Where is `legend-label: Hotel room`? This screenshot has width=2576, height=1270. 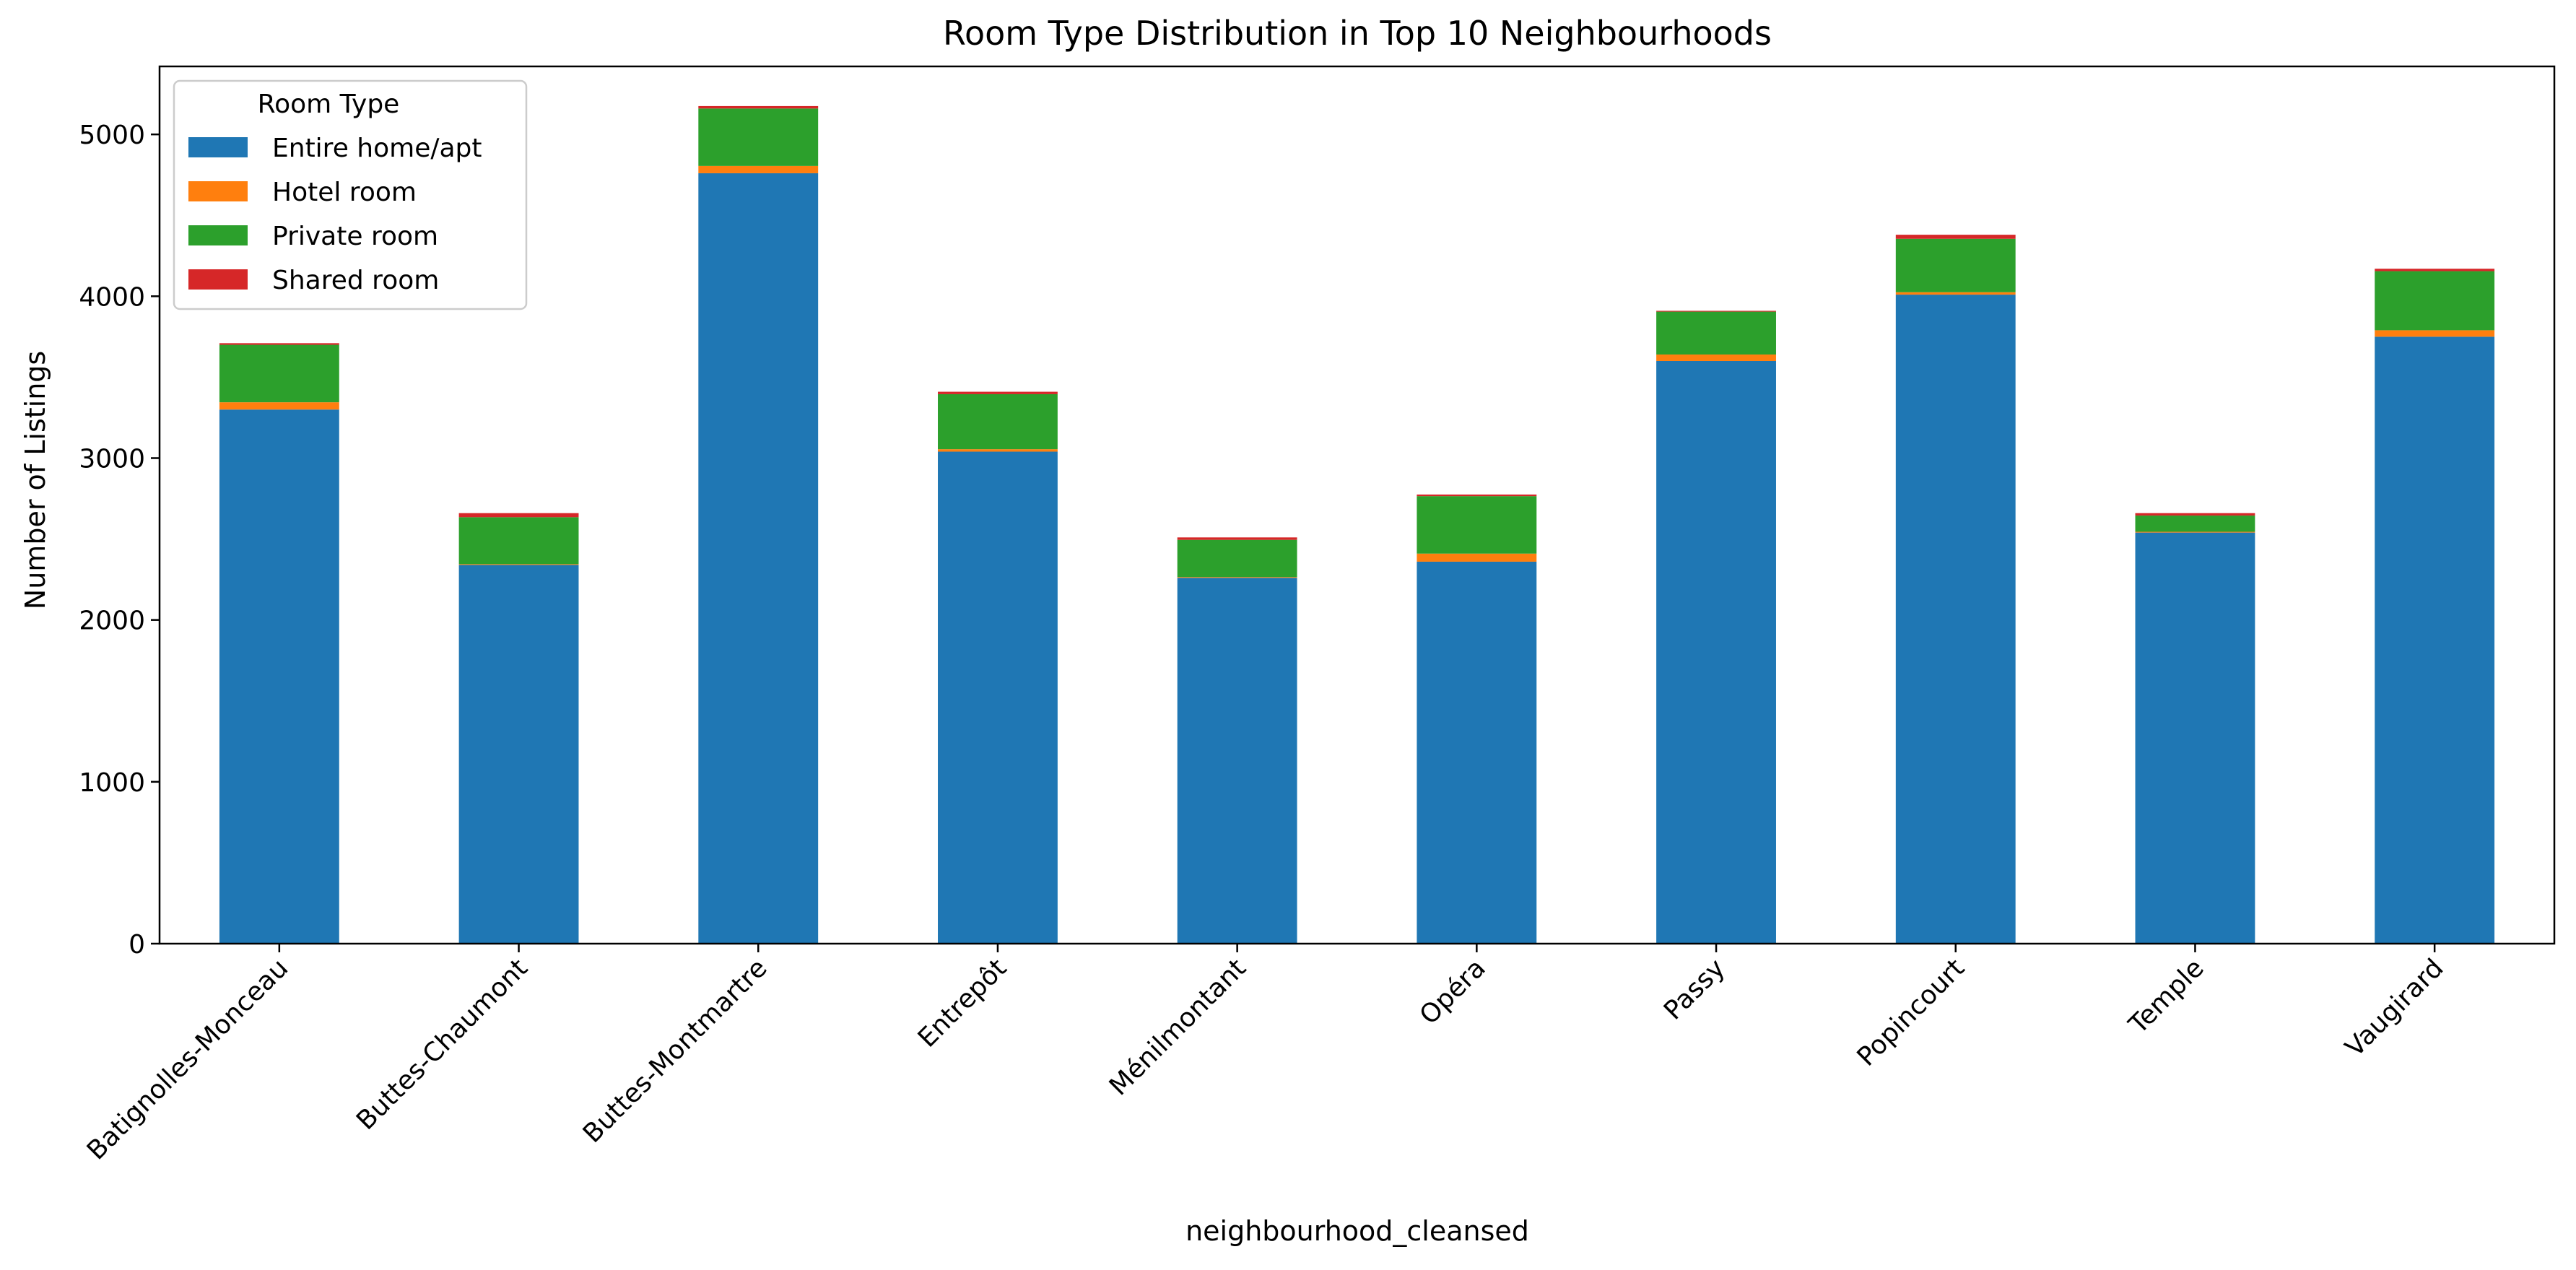
legend-label: Hotel room is located at coordinates (344, 193).